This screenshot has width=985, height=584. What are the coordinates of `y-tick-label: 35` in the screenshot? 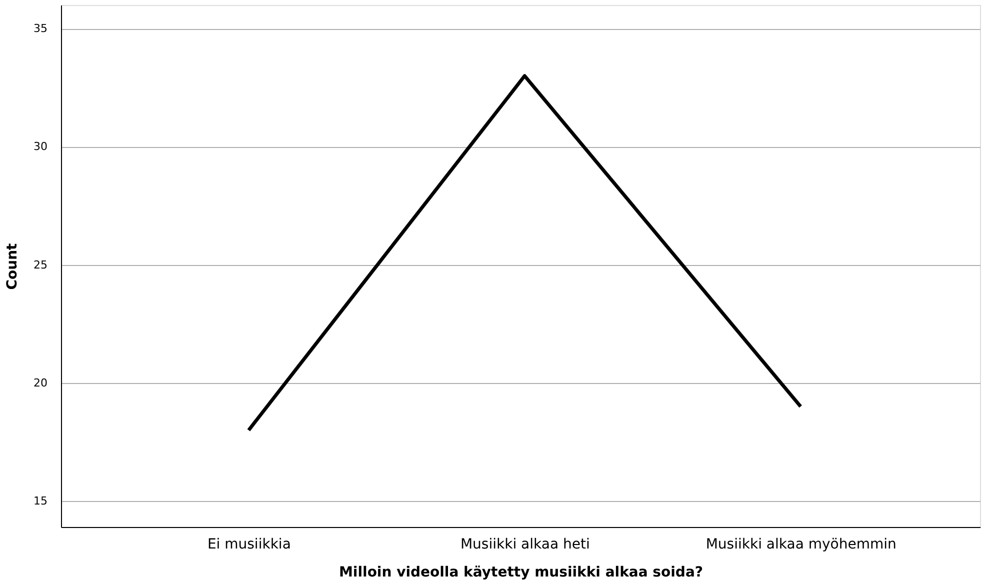 It's located at (41, 29).